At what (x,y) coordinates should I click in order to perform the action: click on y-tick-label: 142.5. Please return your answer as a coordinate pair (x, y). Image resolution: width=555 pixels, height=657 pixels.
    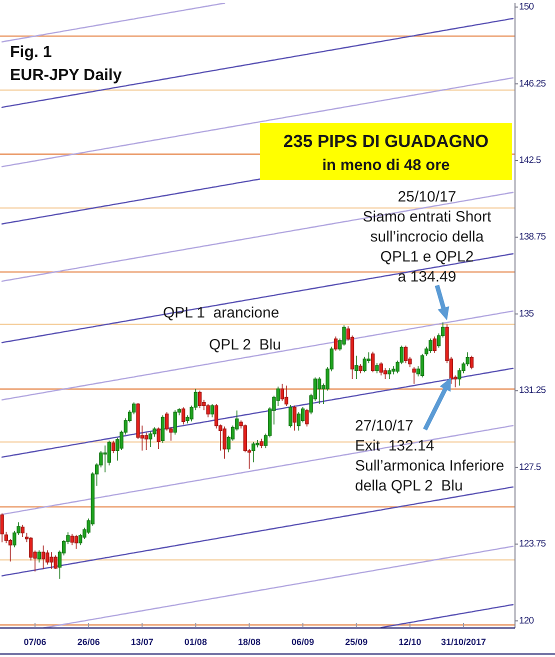
    Looking at the image, I should click on (530, 160).